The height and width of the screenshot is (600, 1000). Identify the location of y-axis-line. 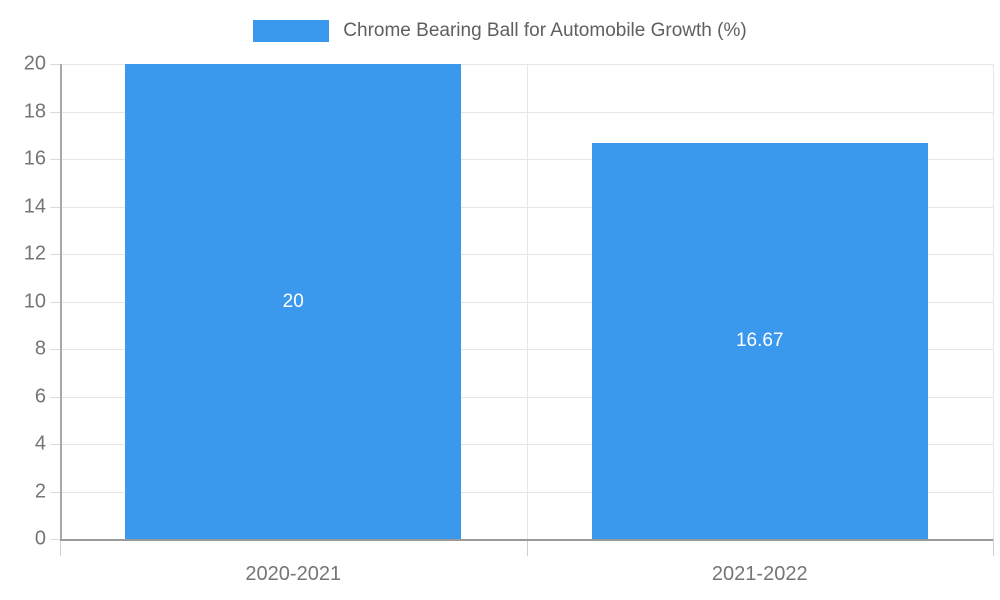
(61, 301).